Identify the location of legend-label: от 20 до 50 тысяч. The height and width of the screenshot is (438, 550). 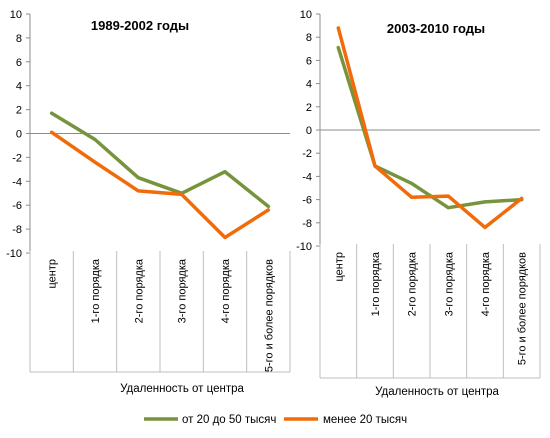
(229, 420).